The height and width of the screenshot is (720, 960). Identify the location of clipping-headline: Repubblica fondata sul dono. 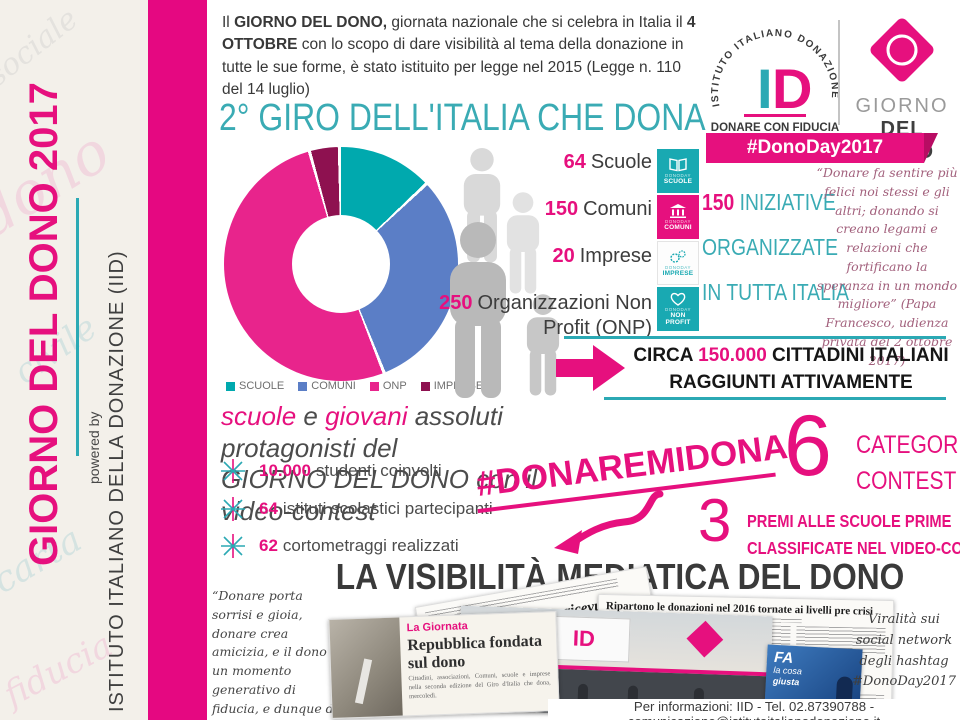
(475, 652).